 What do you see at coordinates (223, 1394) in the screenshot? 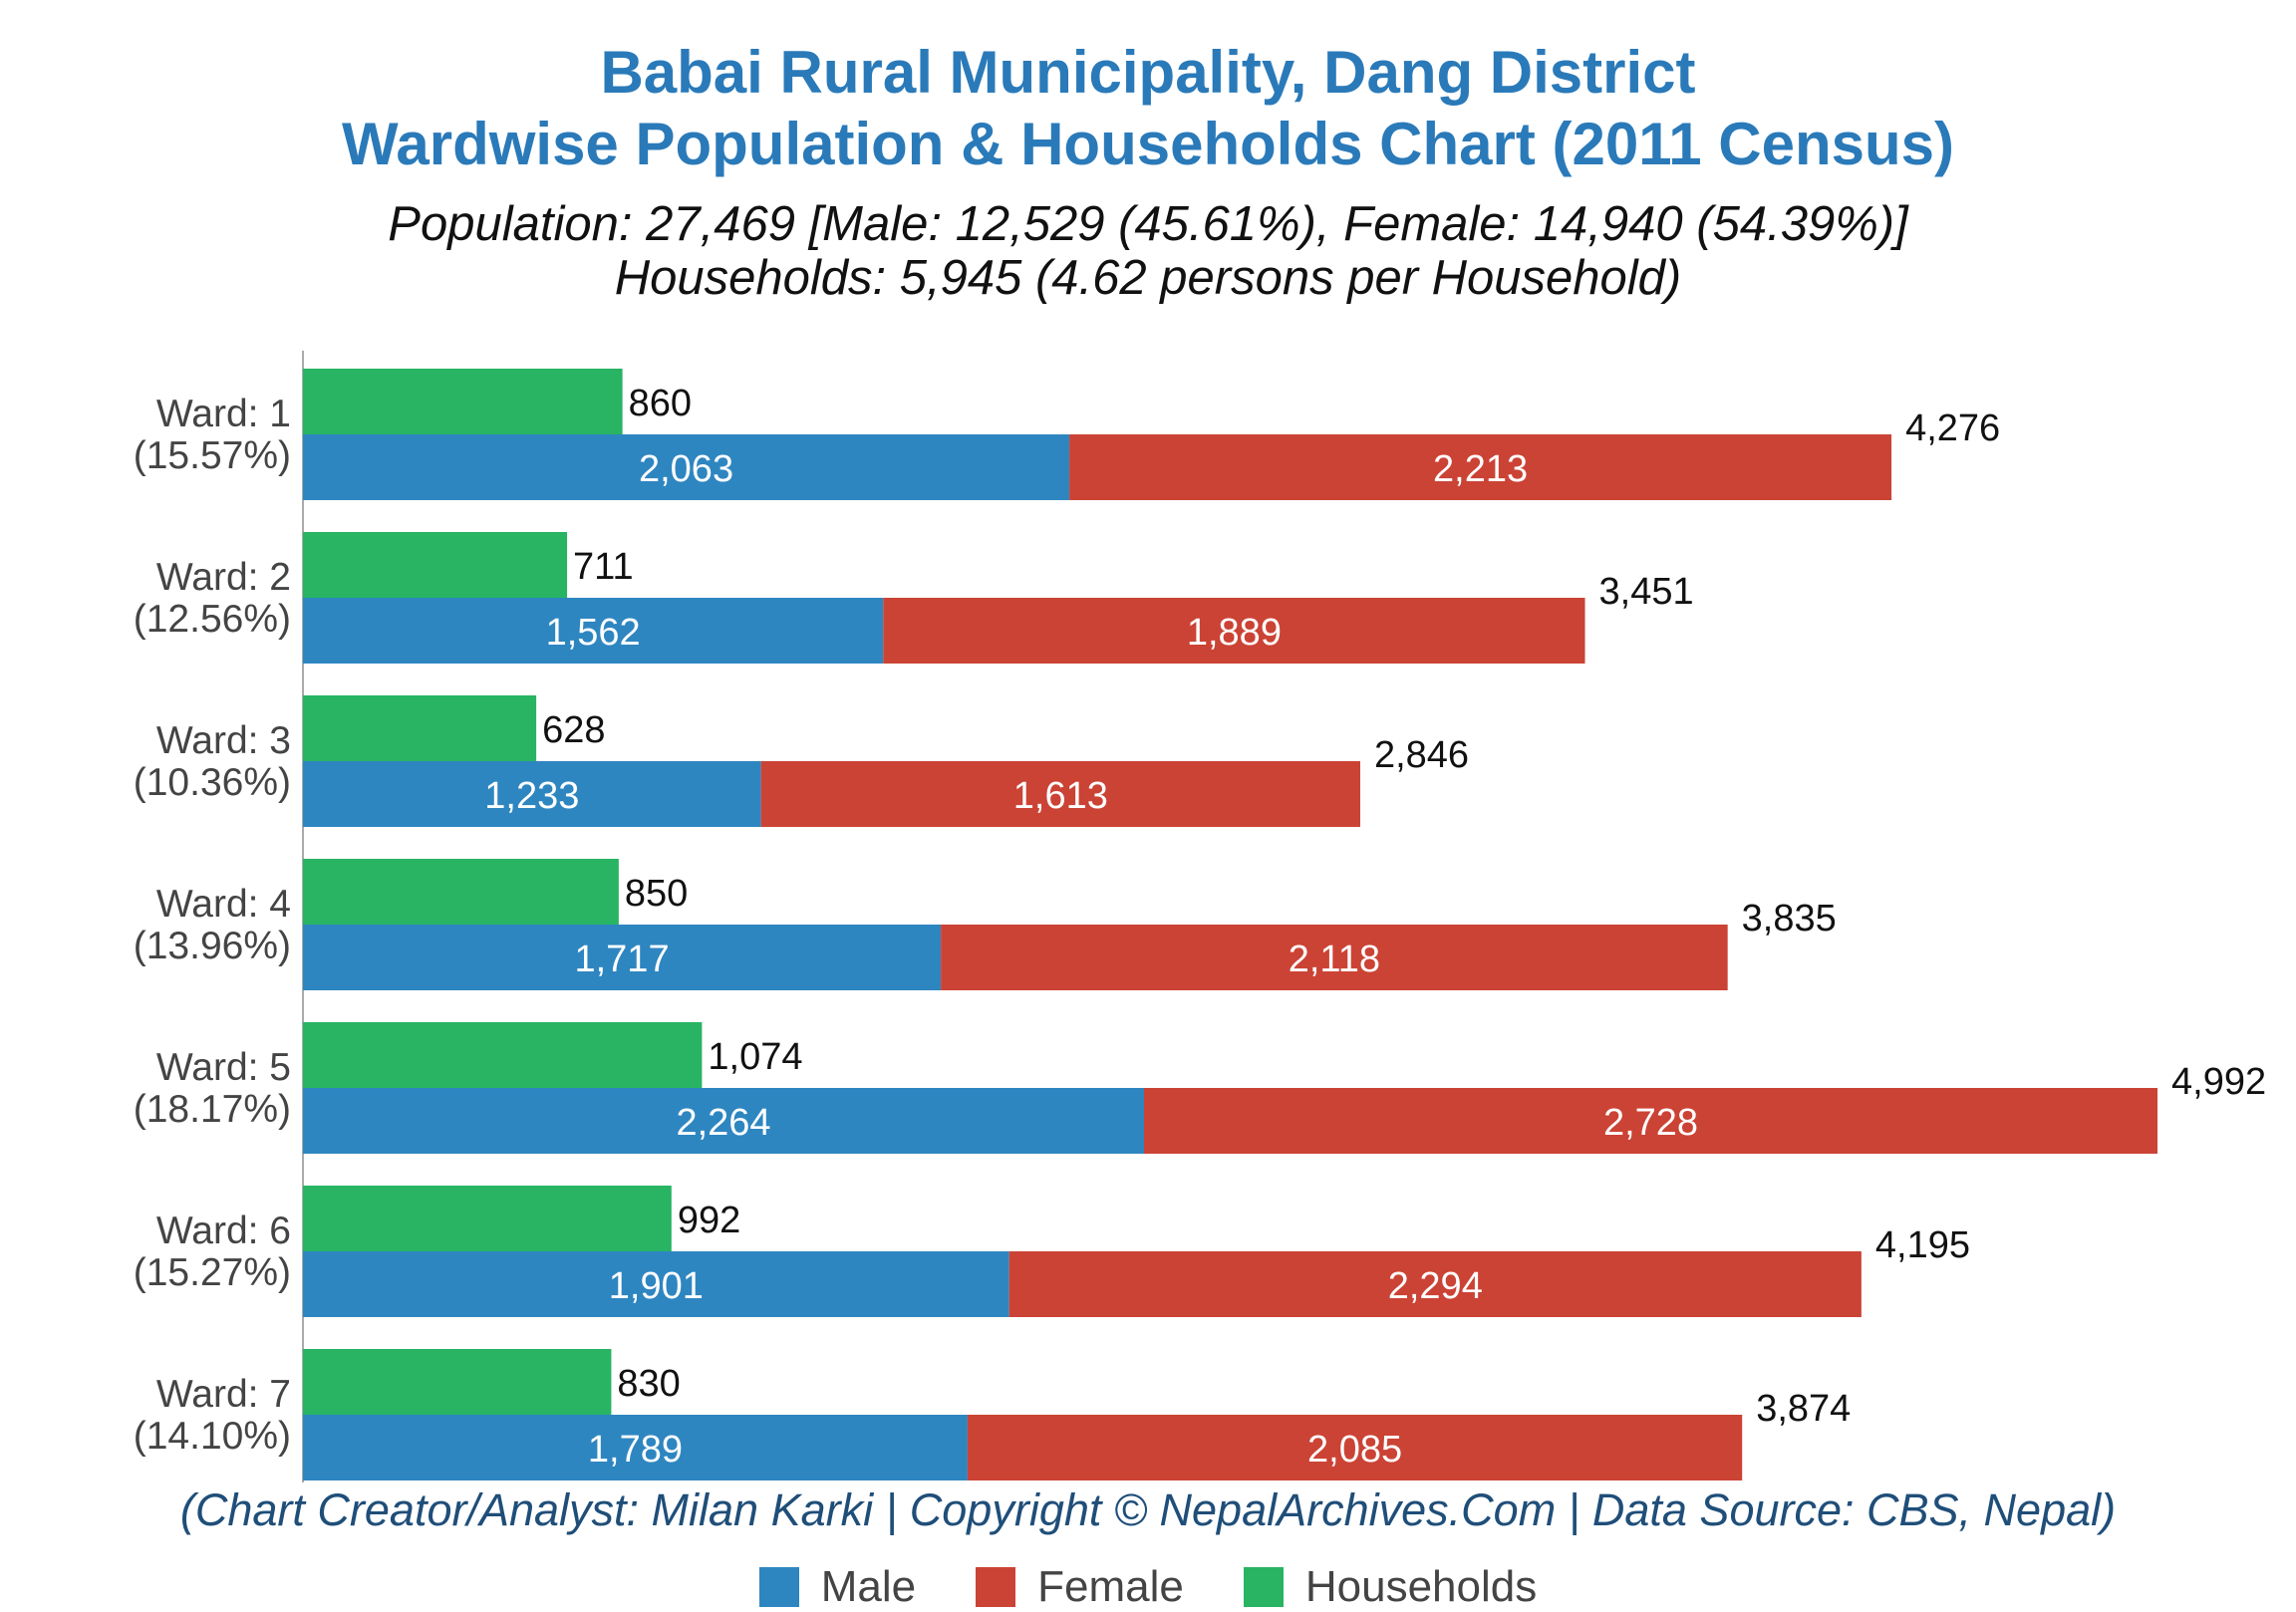
I see `ward-label: Ward: 7` at bounding box center [223, 1394].